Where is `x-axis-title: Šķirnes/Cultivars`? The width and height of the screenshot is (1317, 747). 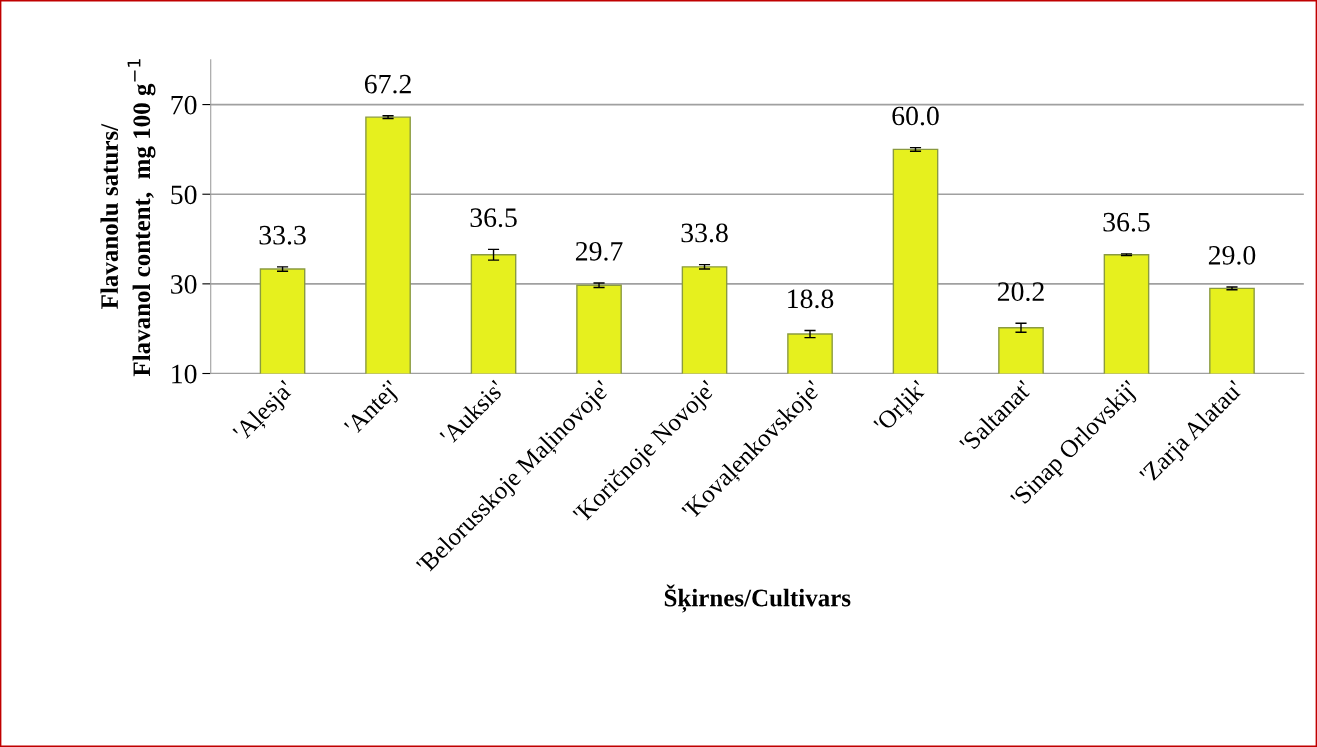
x-axis-title: Šķirnes/Cultivars is located at coordinates (757, 598).